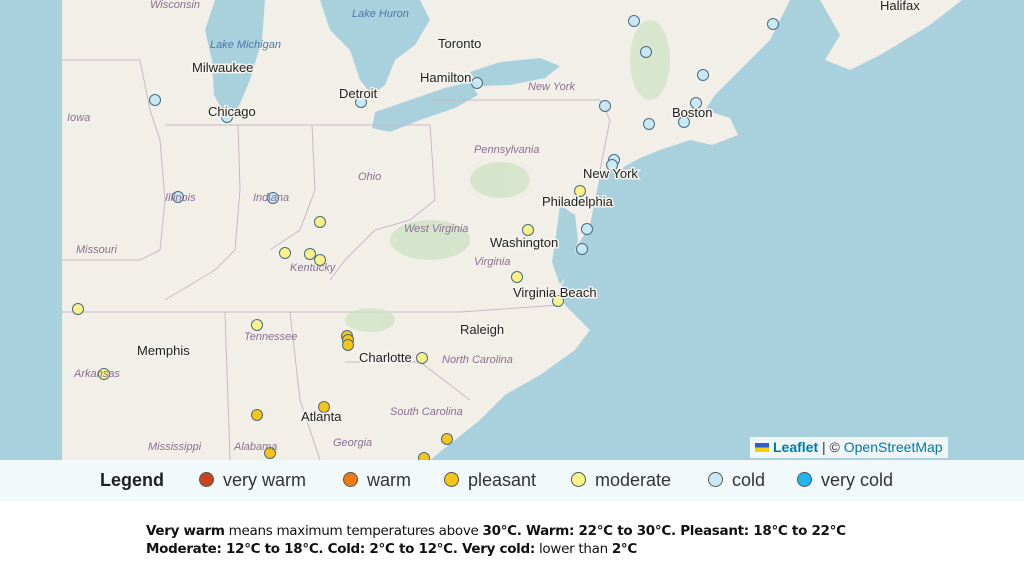 The height and width of the screenshot is (576, 1024). What do you see at coordinates (692, 112) in the screenshot?
I see `map-label: Boston` at bounding box center [692, 112].